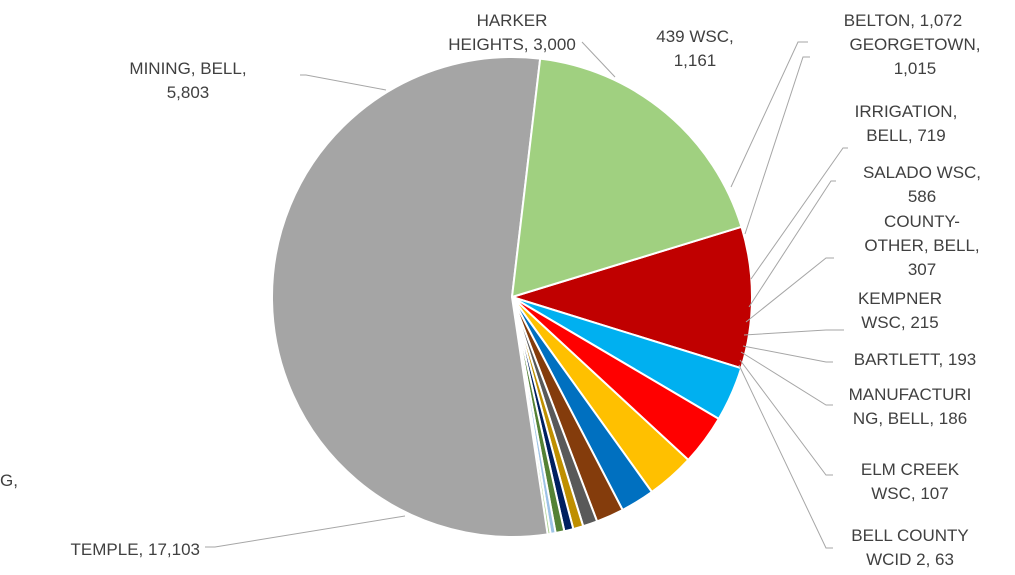 This screenshot has height=575, width=1015. Describe the element at coordinates (187, 80) in the screenshot. I see `data-label: MINING, BELL, 5,803` at that location.